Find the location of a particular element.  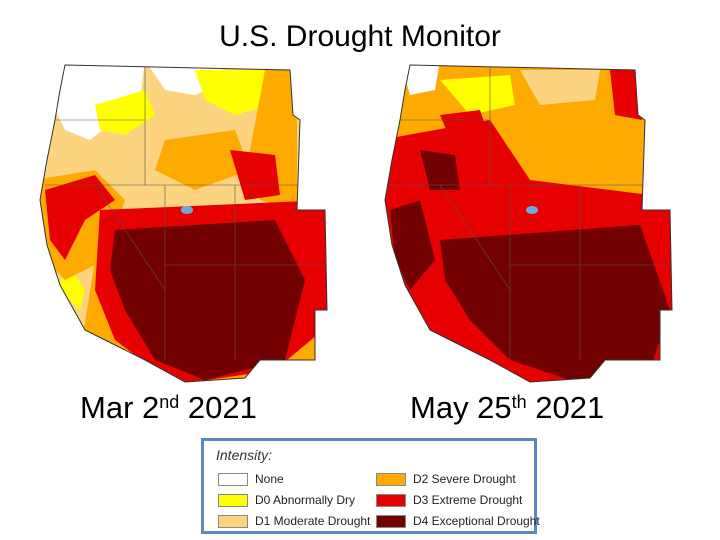

legend-item-d4: D4 Exceptional Drought is located at coordinates (458, 521).